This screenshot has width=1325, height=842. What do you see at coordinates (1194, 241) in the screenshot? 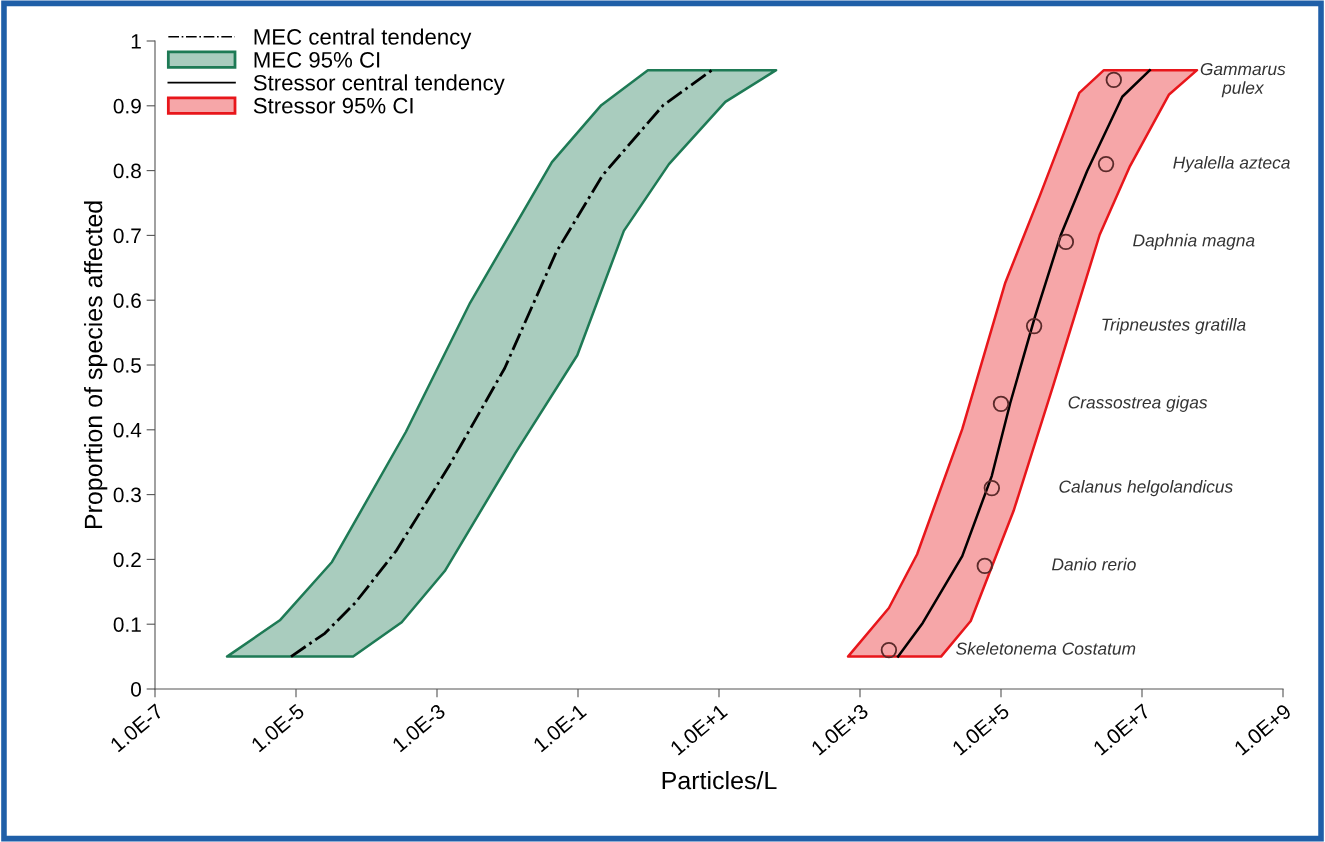
I see `annotation: Daphnia magna` at bounding box center [1194, 241].